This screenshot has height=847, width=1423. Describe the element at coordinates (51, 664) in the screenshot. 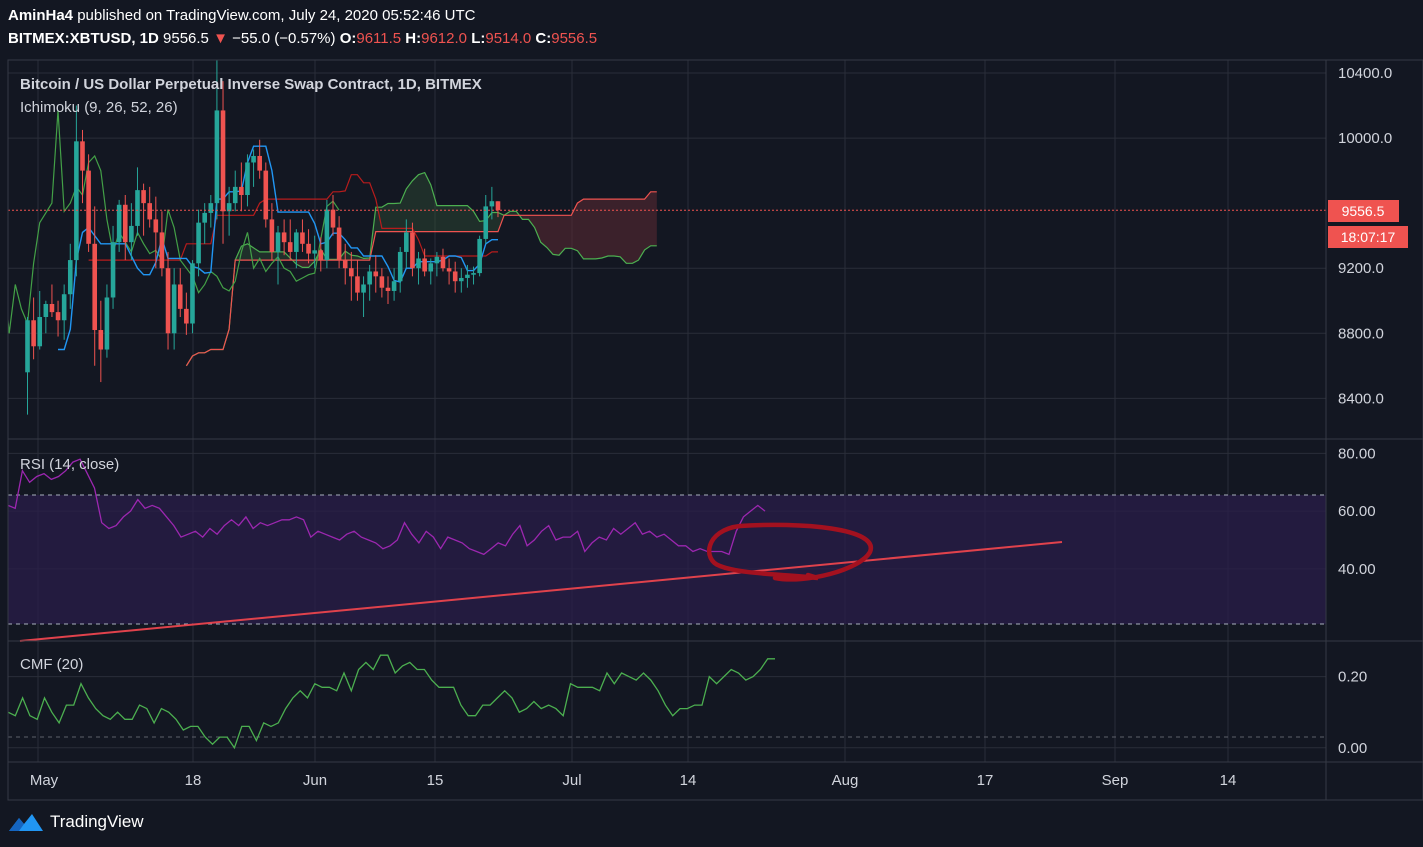

I see `indicator-legend-cmf: CMF (20)` at that location.